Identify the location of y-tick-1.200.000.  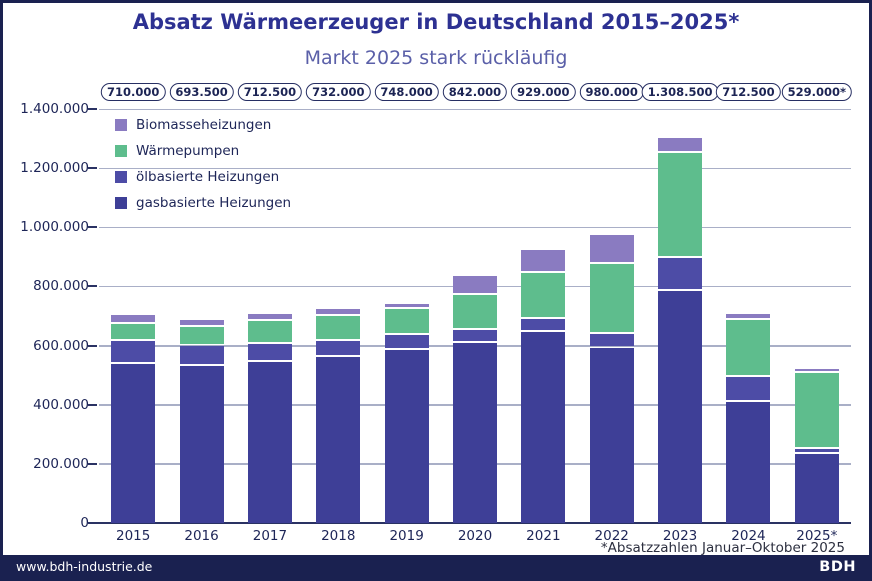
(92, 168).